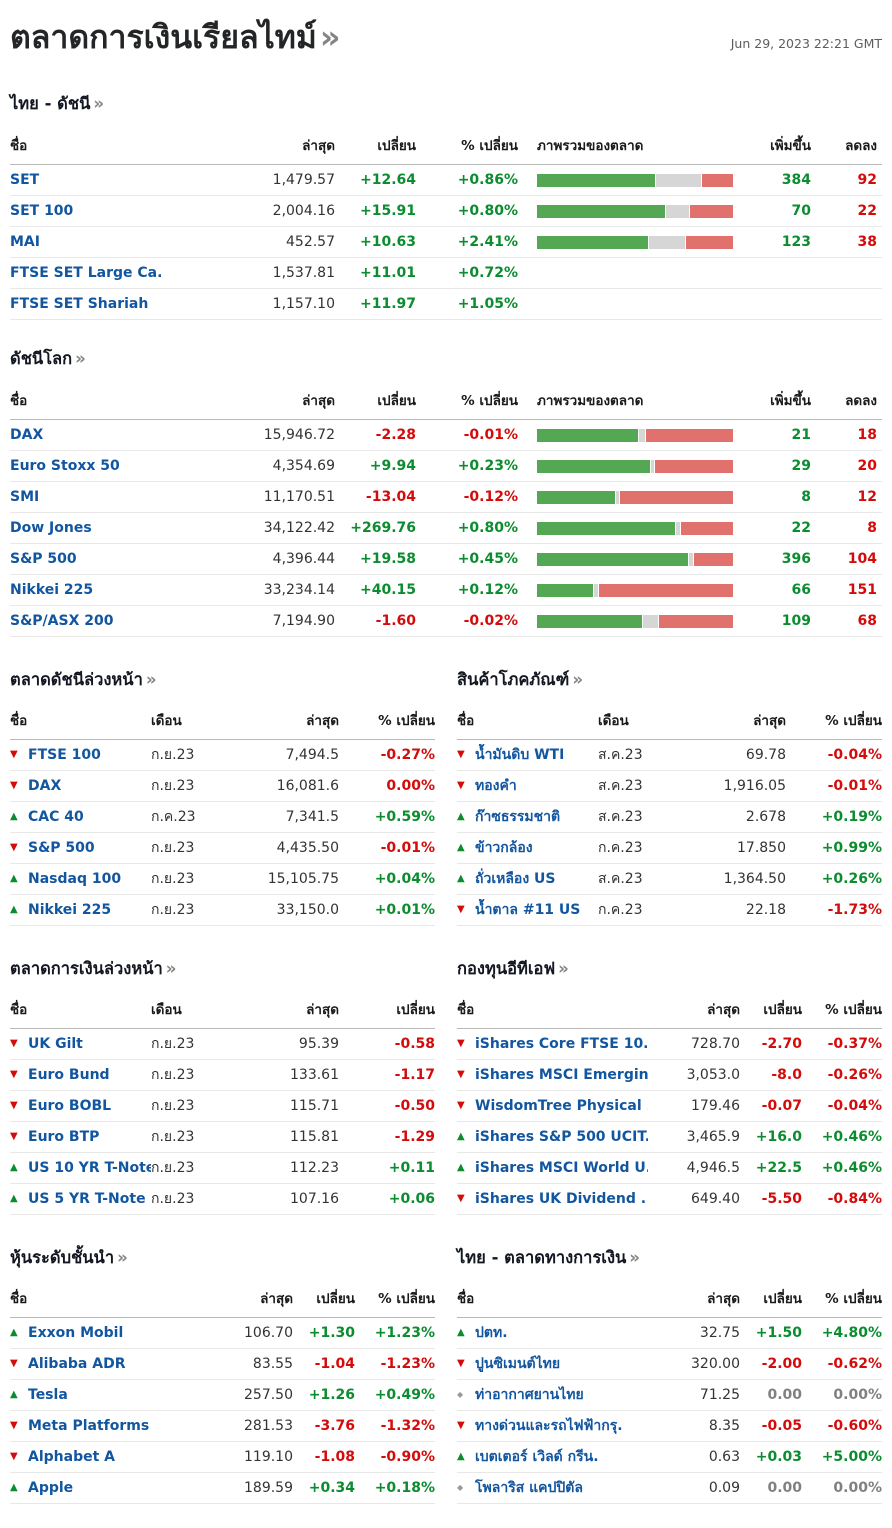 This screenshot has width=892, height=1528. Describe the element at coordinates (222, 755) in the screenshot. I see `table-row: ▼ FTSE 100 ก.ย.23 7,494.5 -0.27%` at that location.